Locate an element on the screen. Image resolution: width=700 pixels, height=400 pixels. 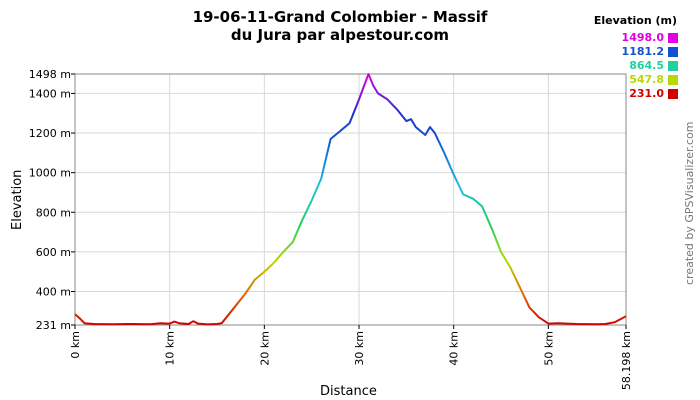
y-tick-label: 400 m is located at coordinates (53, 292).